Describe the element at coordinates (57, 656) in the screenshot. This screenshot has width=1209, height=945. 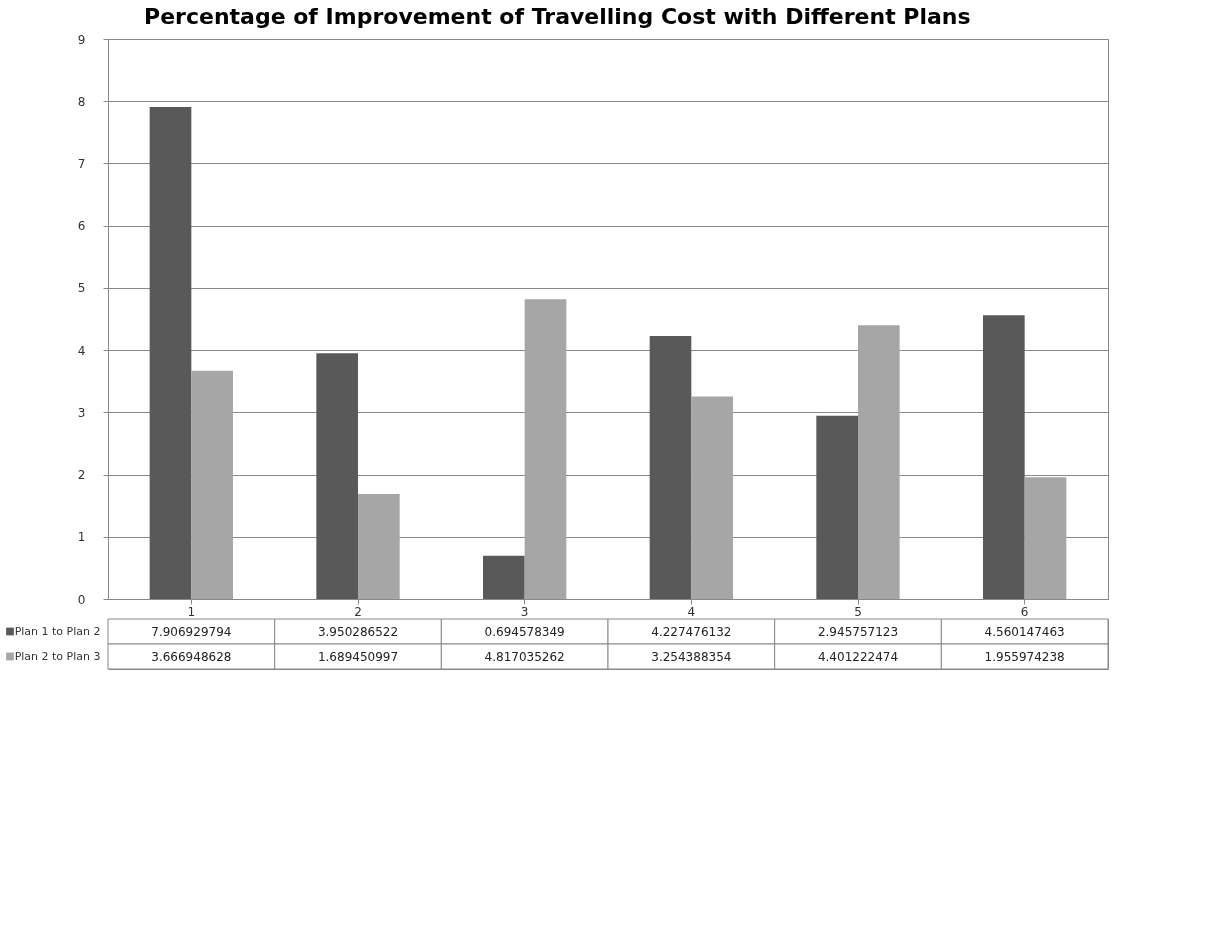
I see `legend-label: Plan 2 to Plan 3` at that location.